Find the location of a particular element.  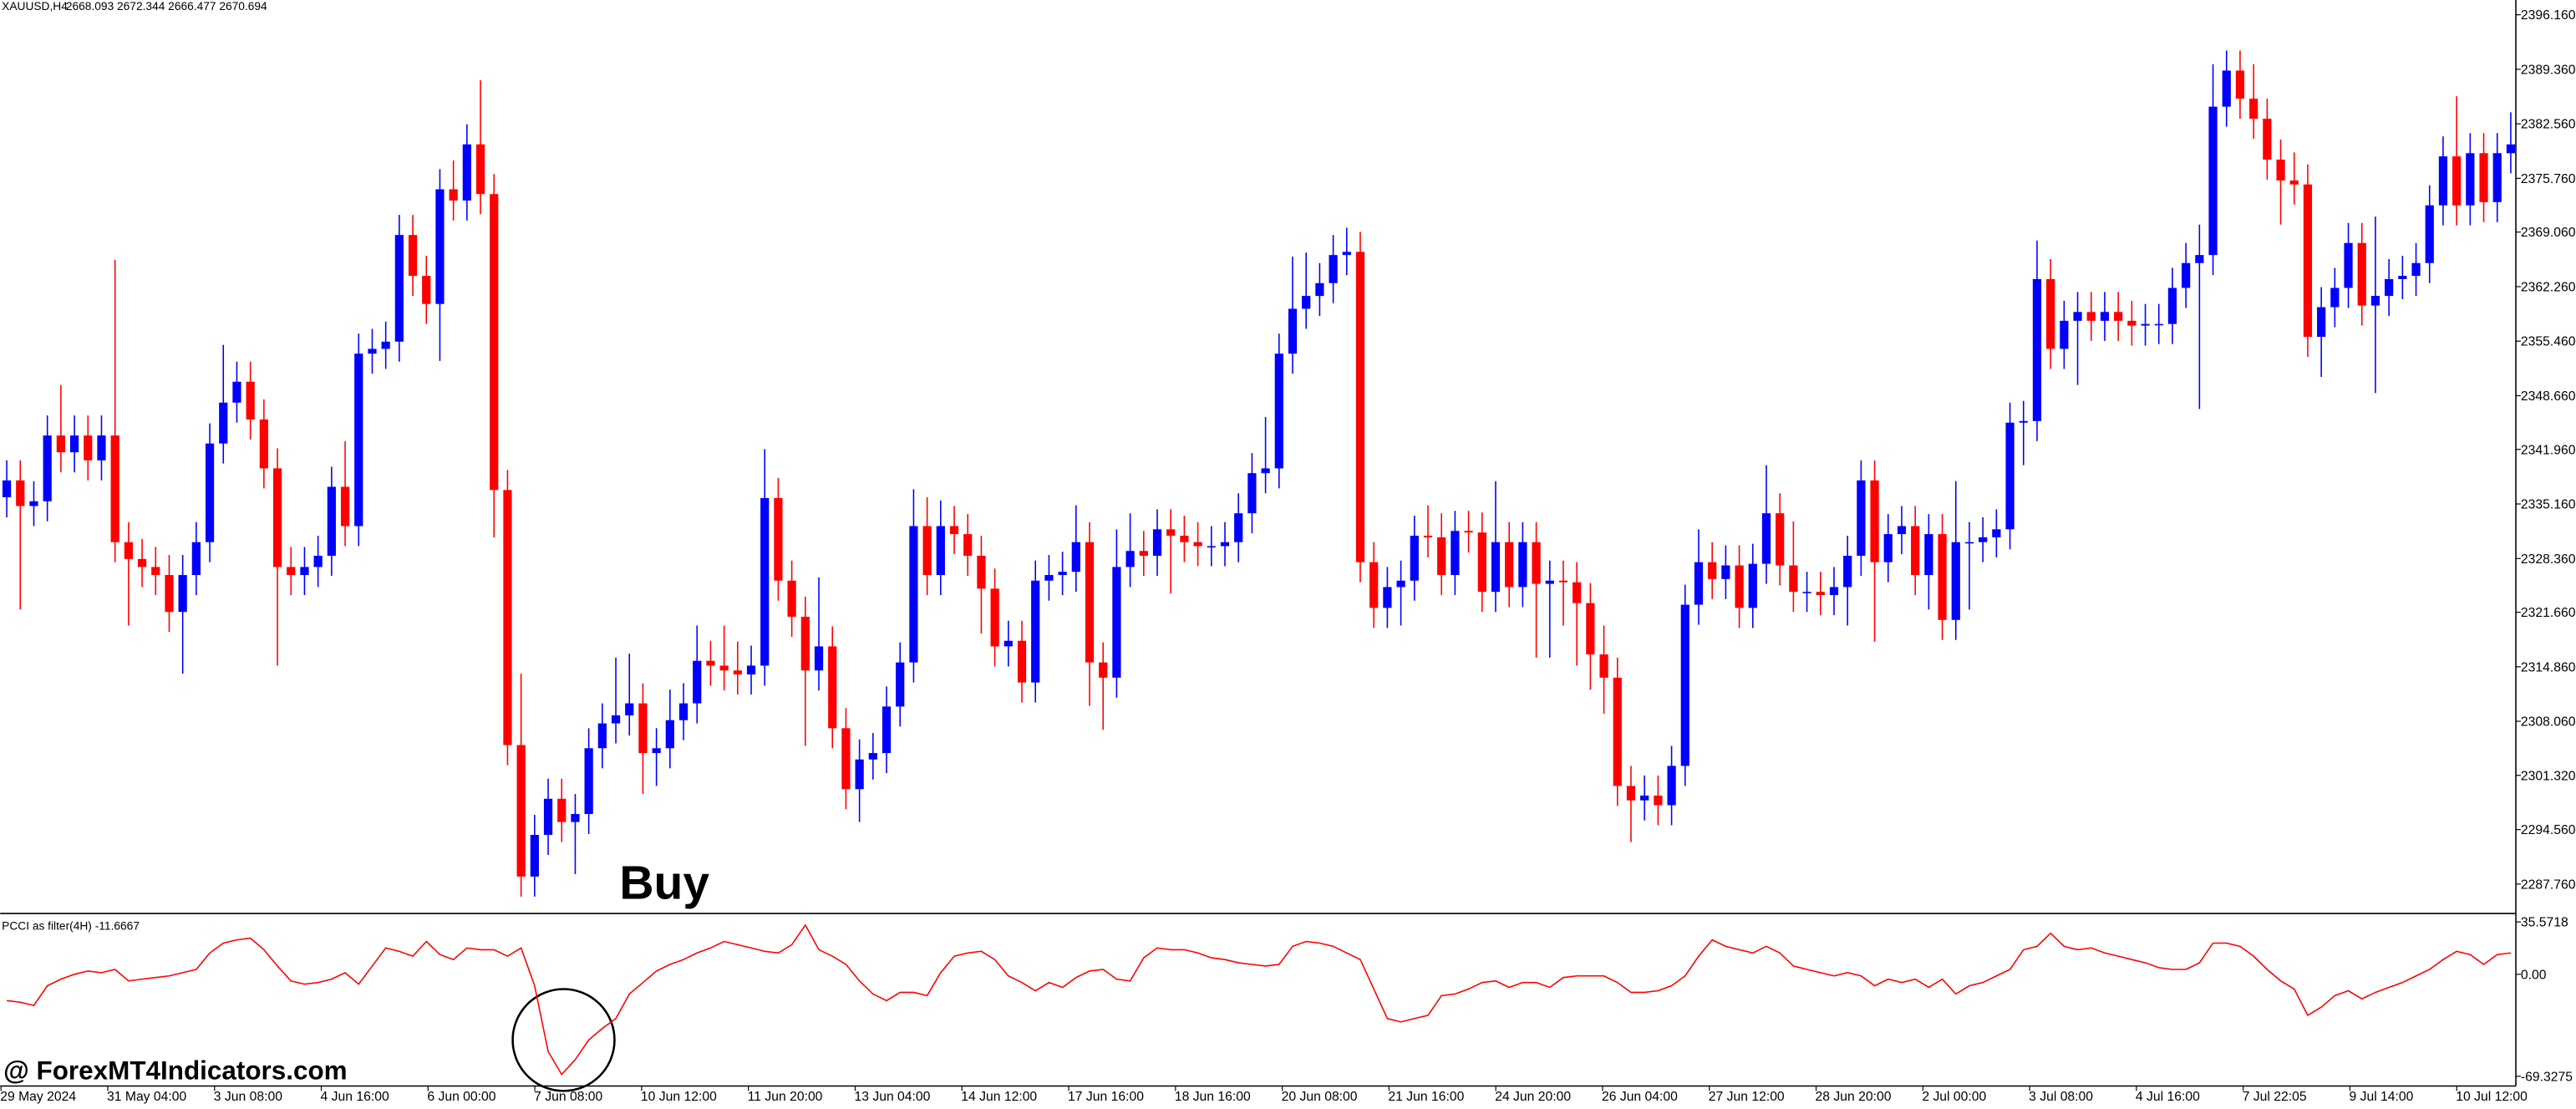

y-tick-label: 2382.560 is located at coordinates (2548, 125).